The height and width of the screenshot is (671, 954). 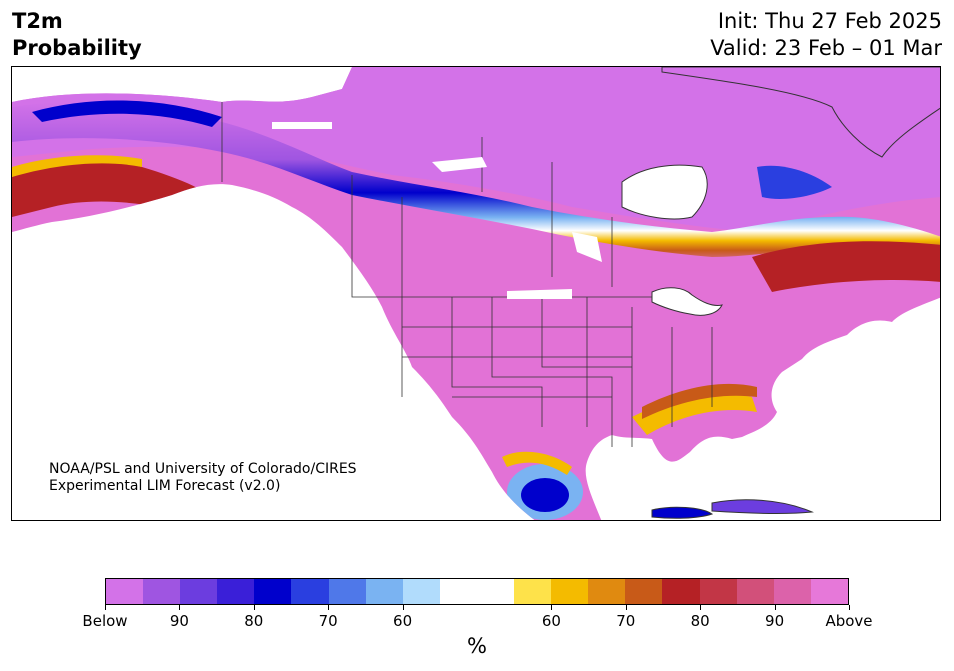 I want to click on title-line-1: T2m, so click(x=37, y=21).